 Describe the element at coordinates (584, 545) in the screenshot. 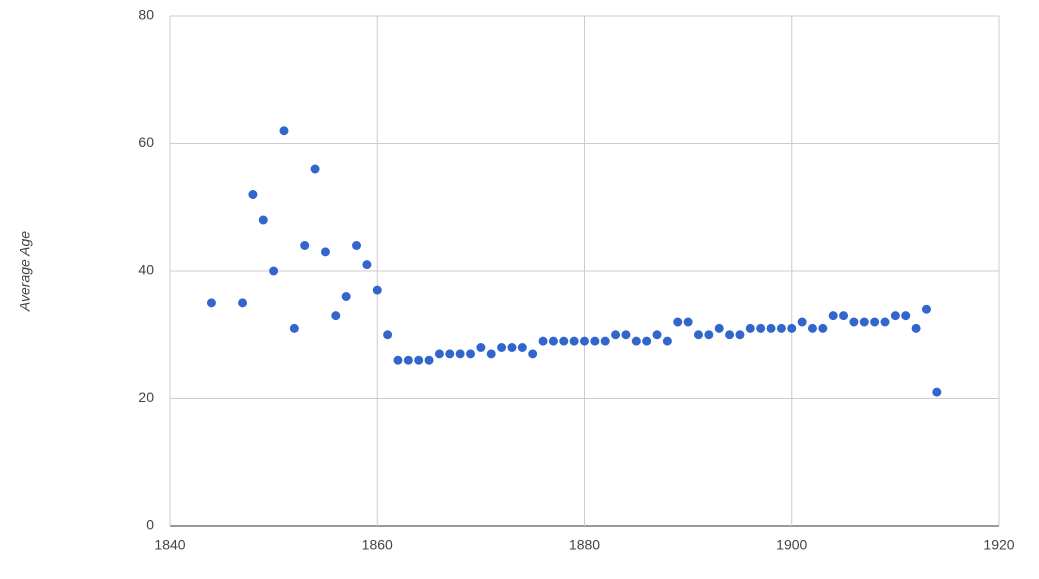

I see `x-tick-label: 1880` at that location.